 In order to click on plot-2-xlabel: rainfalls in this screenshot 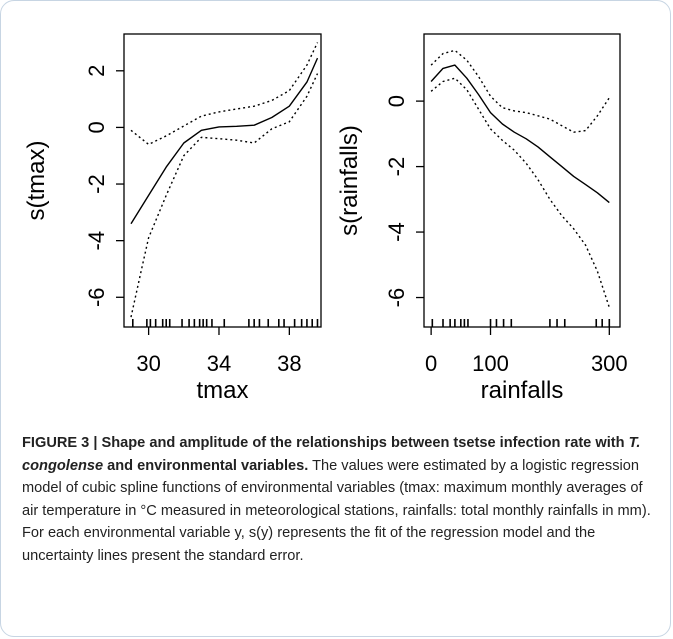, I will do `click(522, 390)`.